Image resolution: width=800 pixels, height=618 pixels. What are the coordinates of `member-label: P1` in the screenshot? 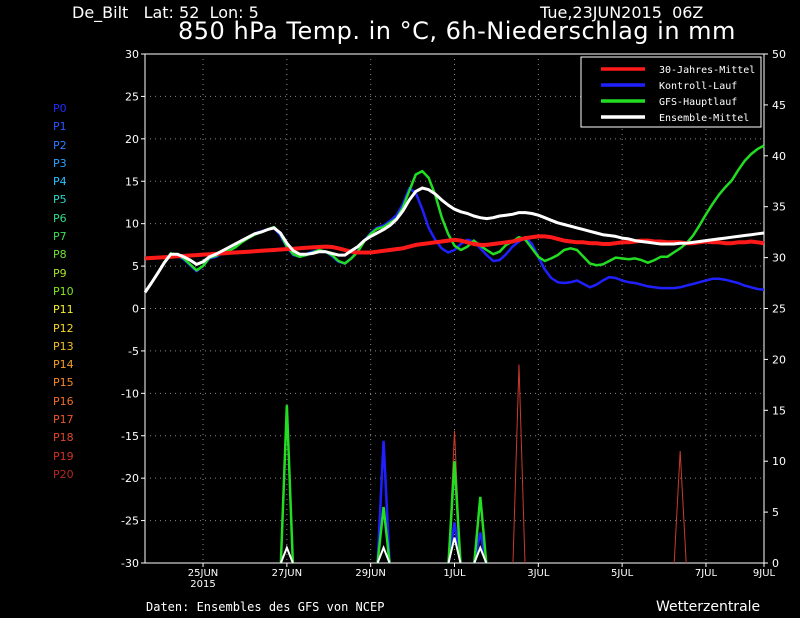 It's located at (60, 127).